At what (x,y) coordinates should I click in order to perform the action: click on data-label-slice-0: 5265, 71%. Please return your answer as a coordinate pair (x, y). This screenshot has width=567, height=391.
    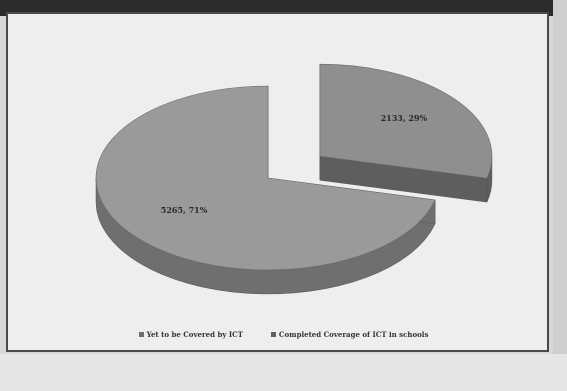
    Looking at the image, I should click on (184, 210).